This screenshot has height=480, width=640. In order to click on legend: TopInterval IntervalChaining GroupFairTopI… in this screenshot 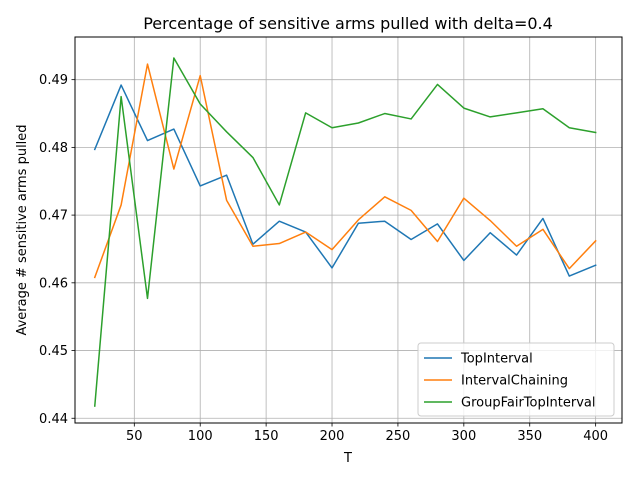, I will do `click(516, 379)`.